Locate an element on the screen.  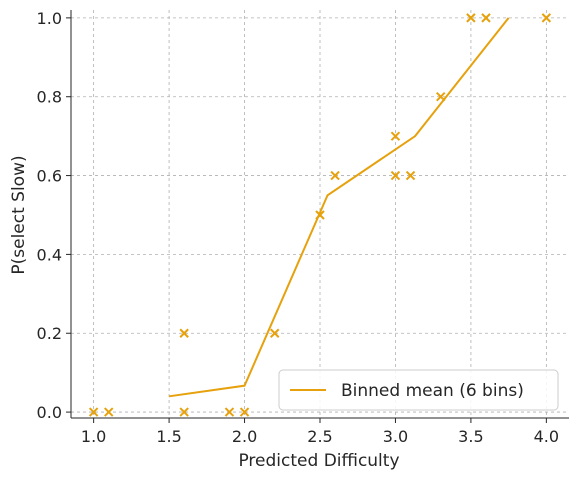
y-tick-label: 0.6 is located at coordinates (49, 176).